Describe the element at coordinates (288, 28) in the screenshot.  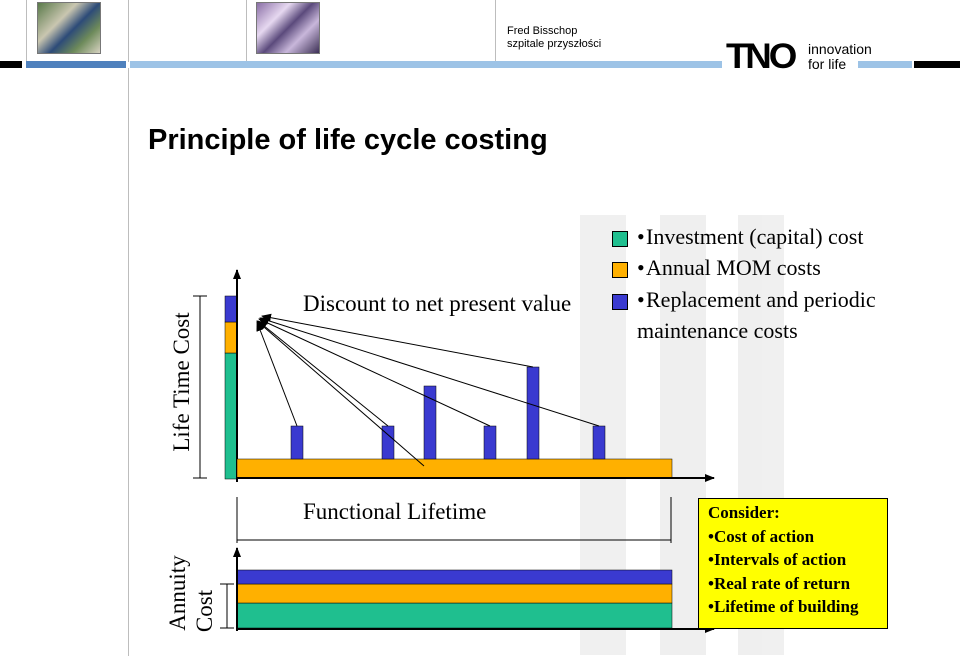
I see `header-photo-building` at that location.